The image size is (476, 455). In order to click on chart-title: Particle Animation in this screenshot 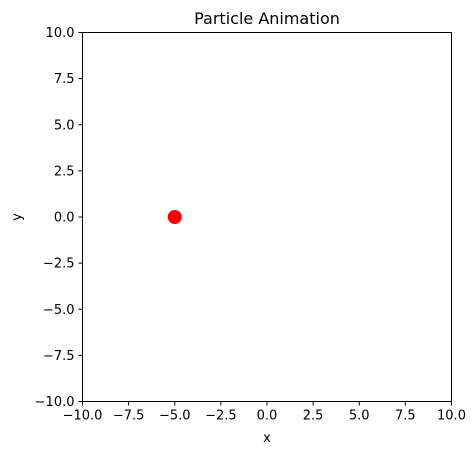, I will do `click(267, 18)`.